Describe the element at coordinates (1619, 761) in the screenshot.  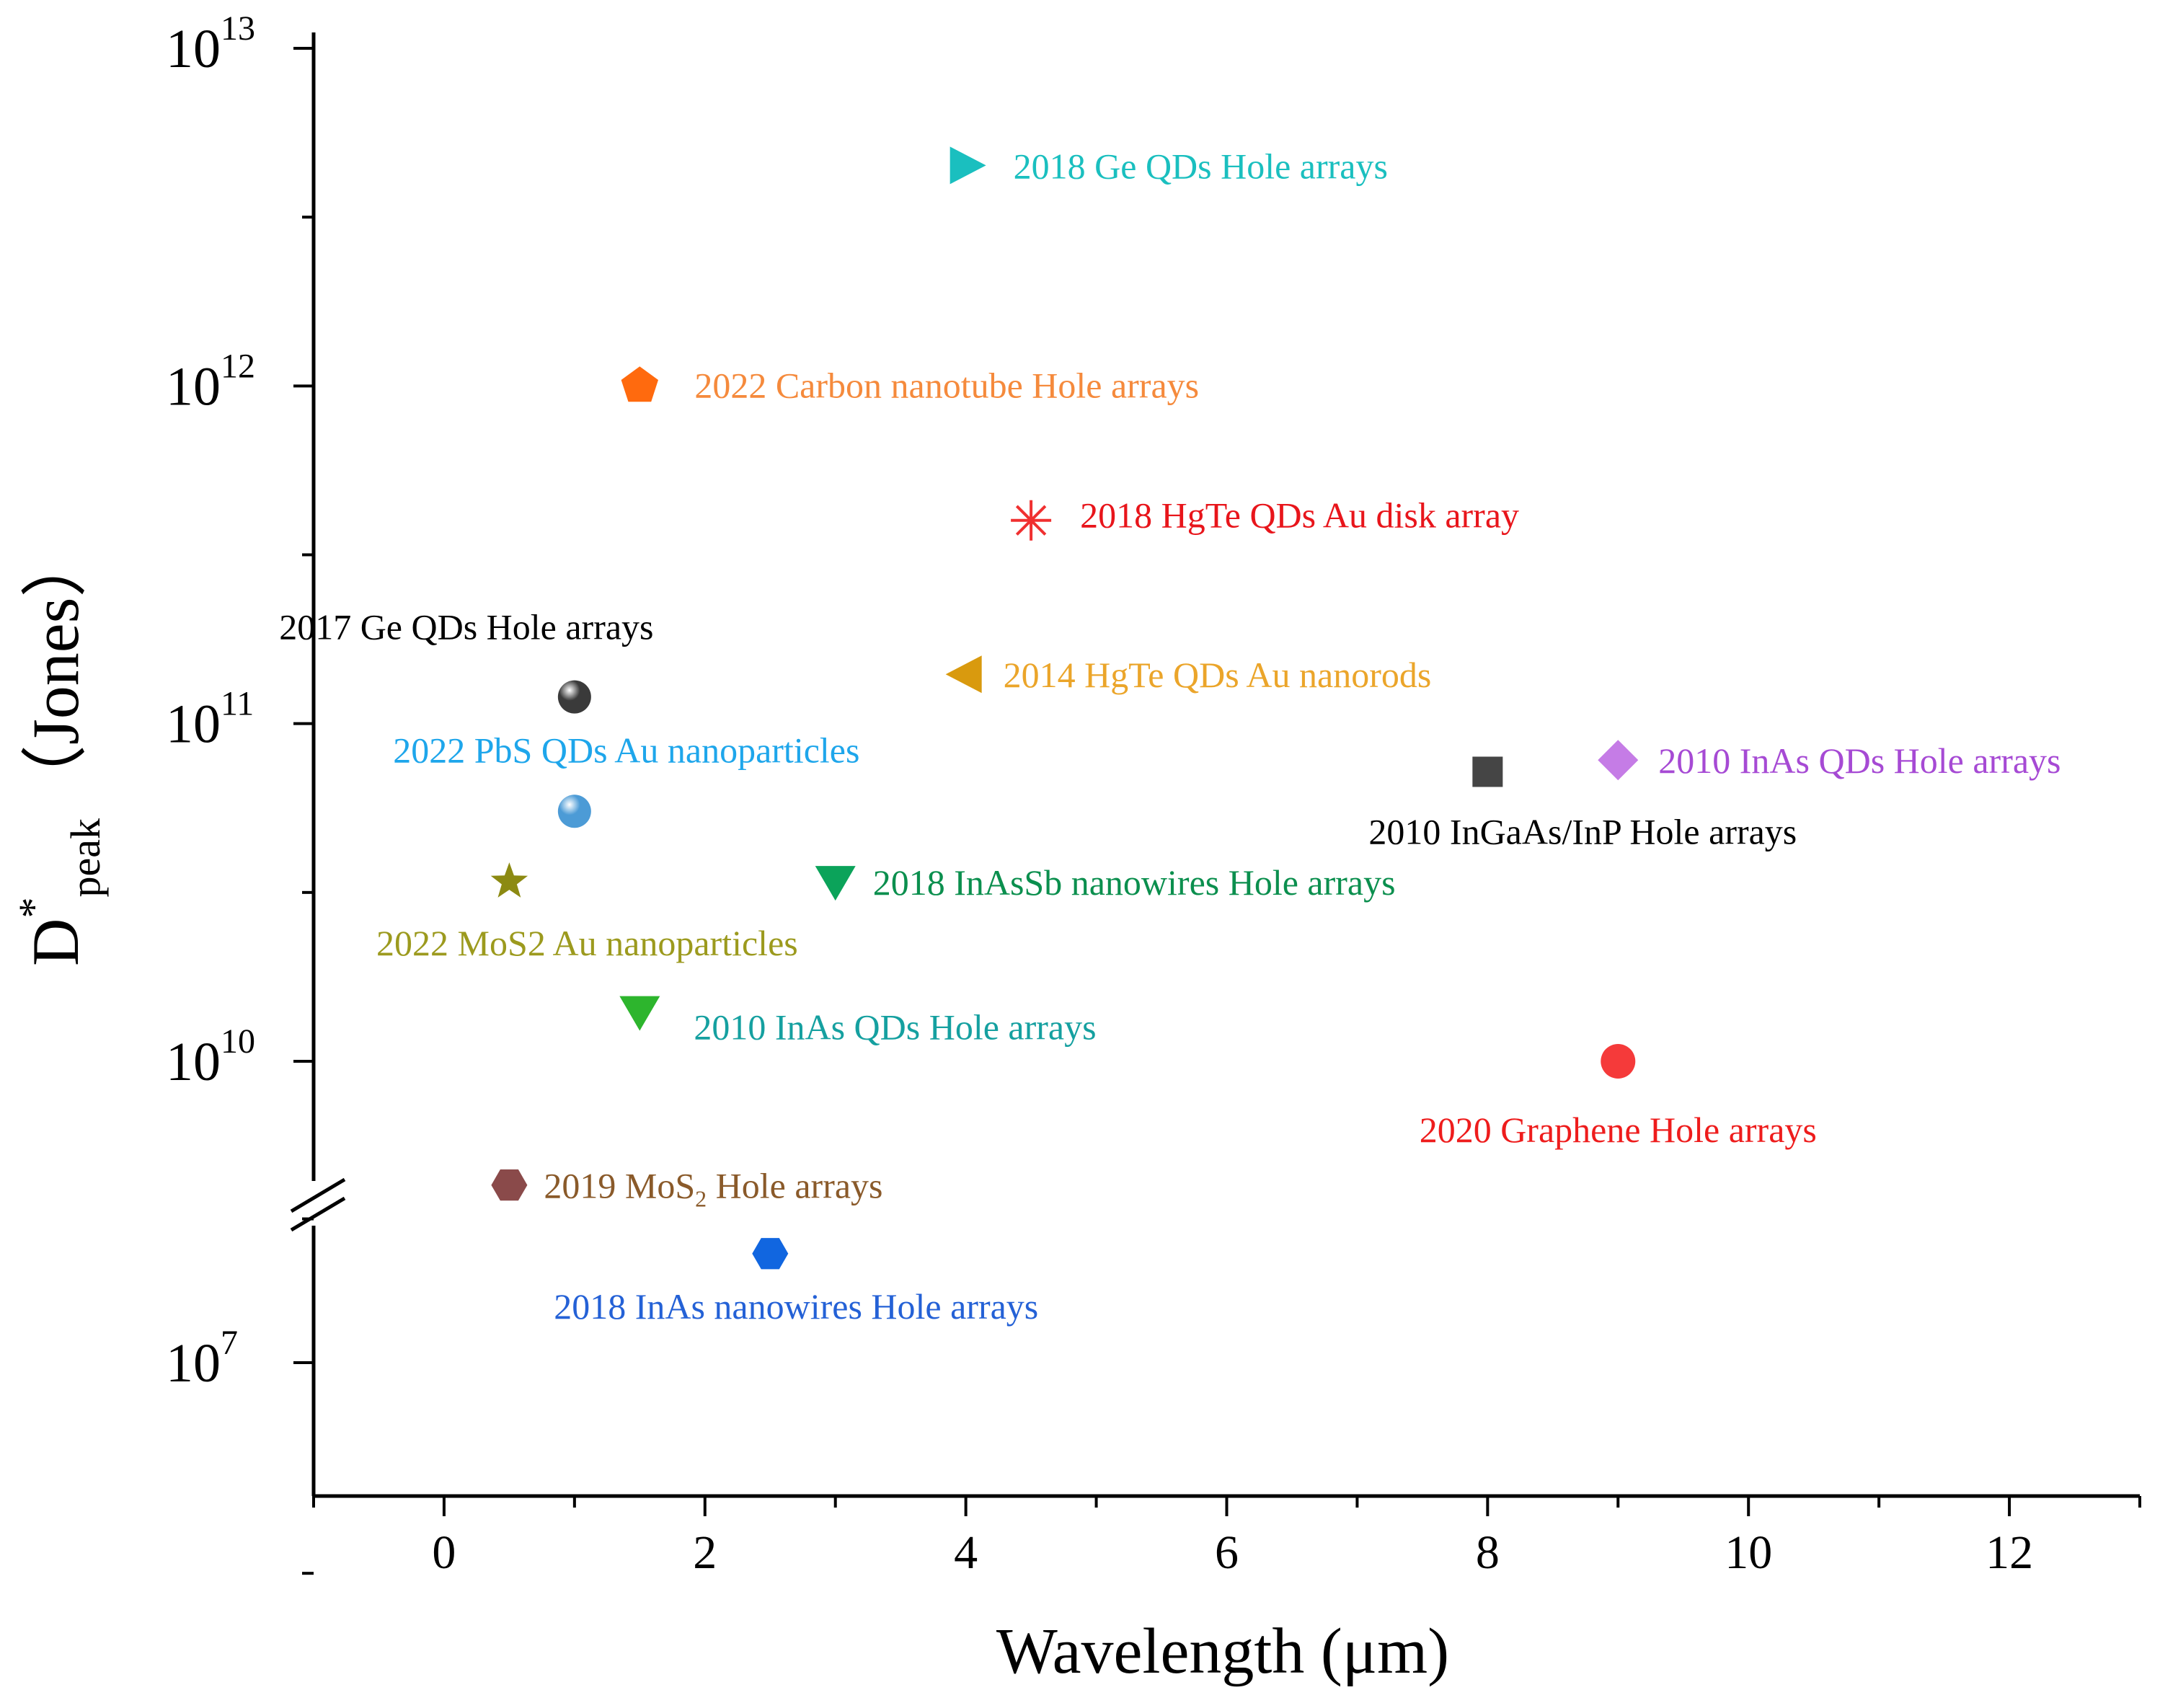
I see `data-point-diamond` at that location.